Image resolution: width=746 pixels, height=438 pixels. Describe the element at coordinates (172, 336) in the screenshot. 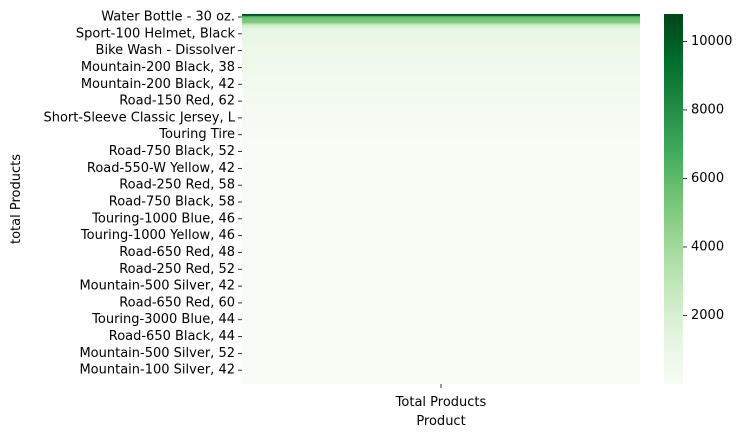

I see `y-tick-label: Road-650 Black, 44` at that location.